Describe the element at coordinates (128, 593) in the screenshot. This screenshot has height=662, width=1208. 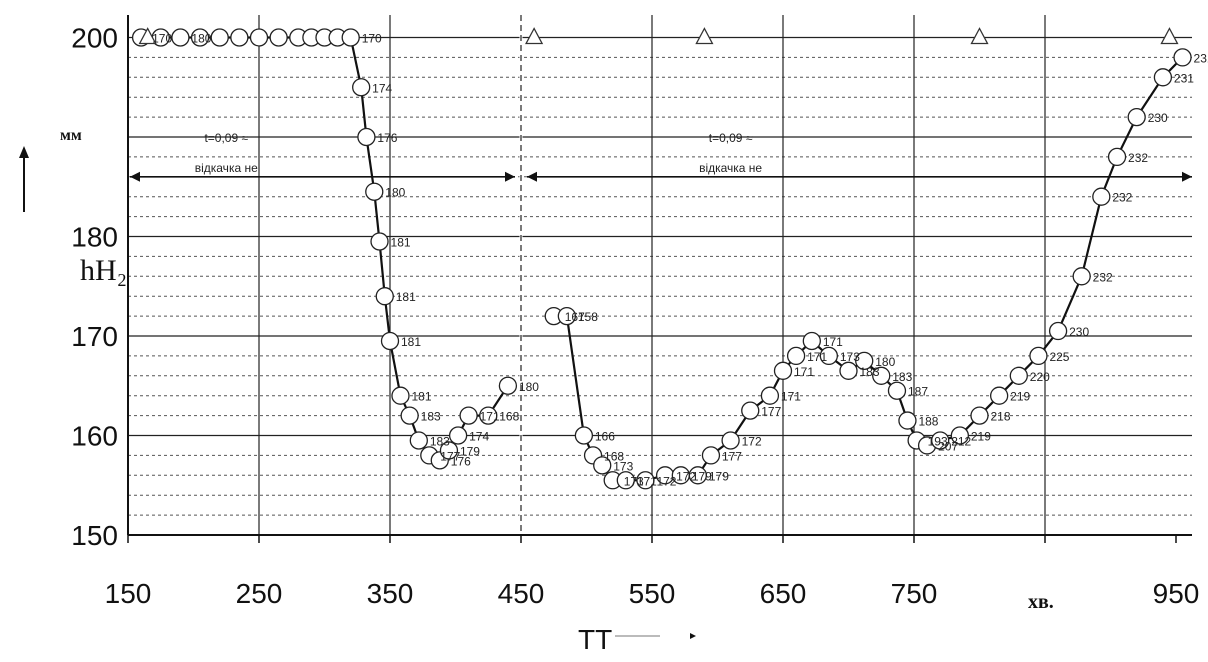
I see `x-tick-label: 150` at that location.